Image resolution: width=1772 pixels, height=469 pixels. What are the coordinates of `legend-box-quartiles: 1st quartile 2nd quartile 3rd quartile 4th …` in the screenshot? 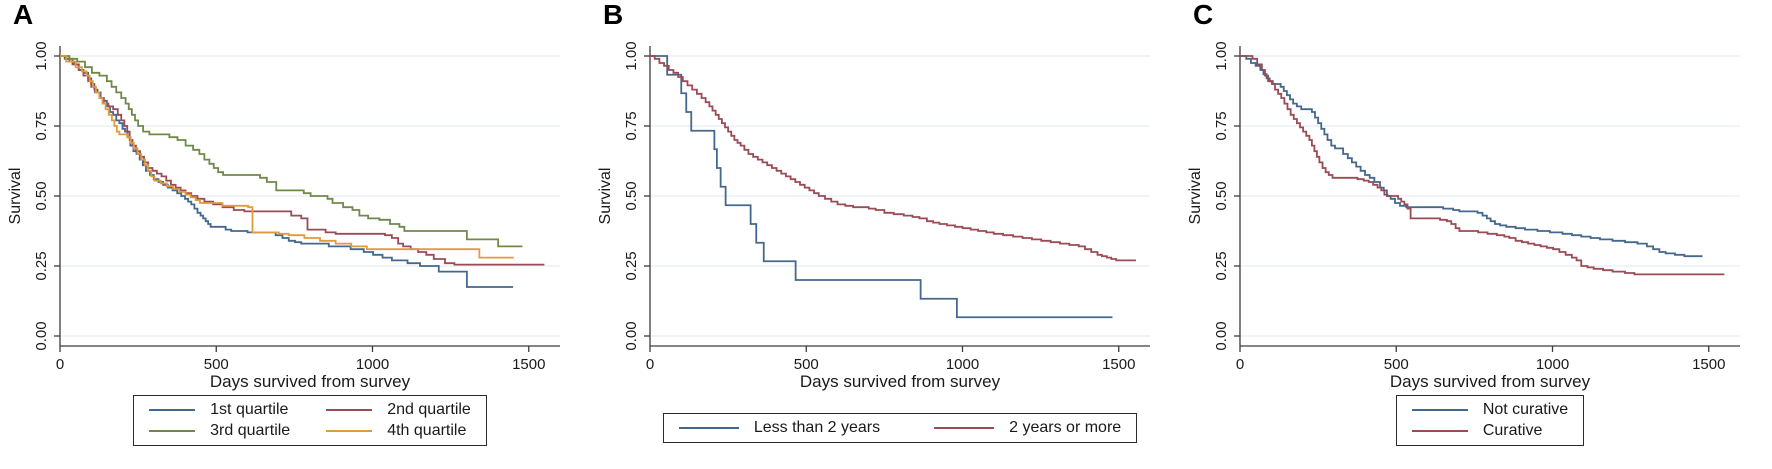 It's located at (310, 420).